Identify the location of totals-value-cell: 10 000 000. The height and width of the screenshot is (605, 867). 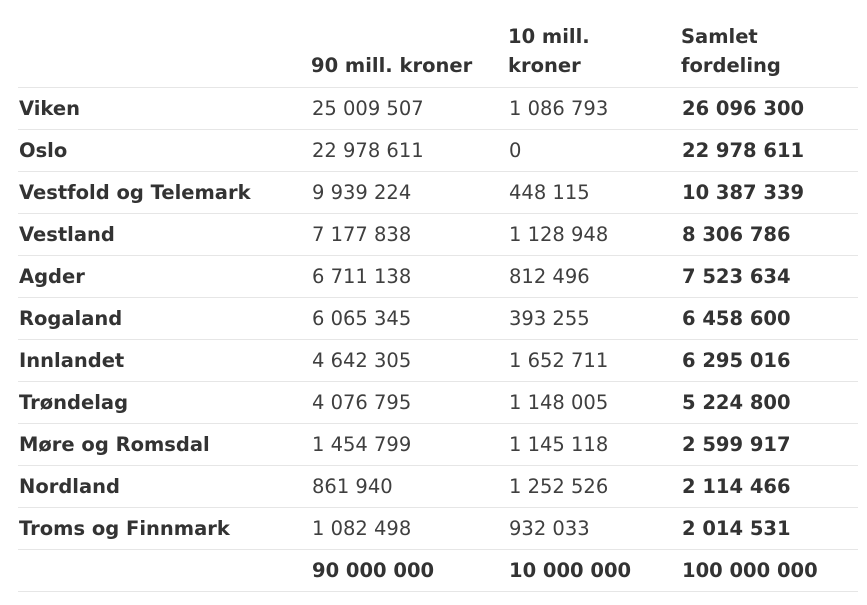
(594, 570).